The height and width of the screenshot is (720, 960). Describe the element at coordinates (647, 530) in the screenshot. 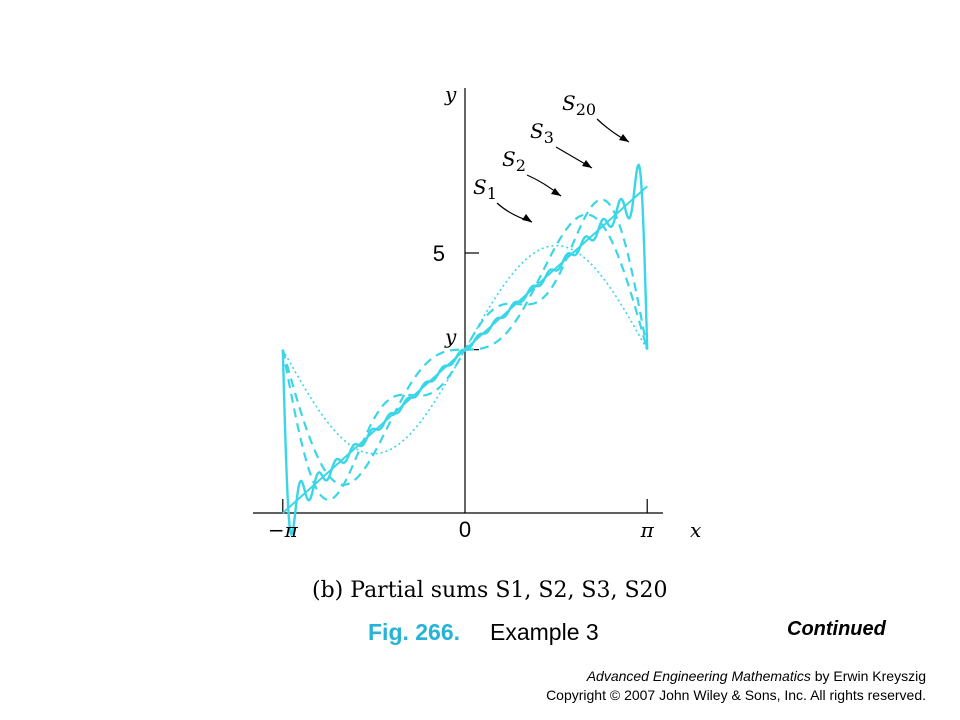

I see `x-tick-label-pi: π` at that location.